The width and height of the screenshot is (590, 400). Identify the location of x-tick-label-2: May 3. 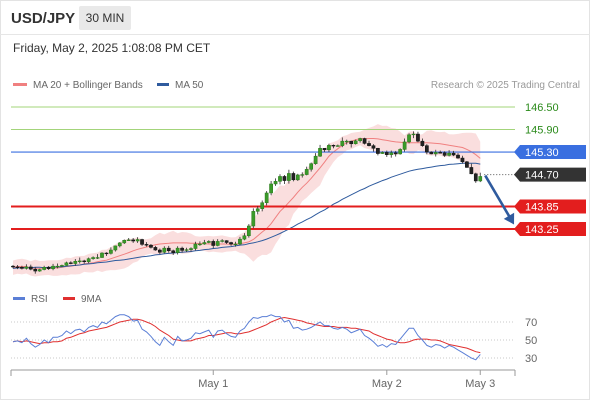
(480, 384).